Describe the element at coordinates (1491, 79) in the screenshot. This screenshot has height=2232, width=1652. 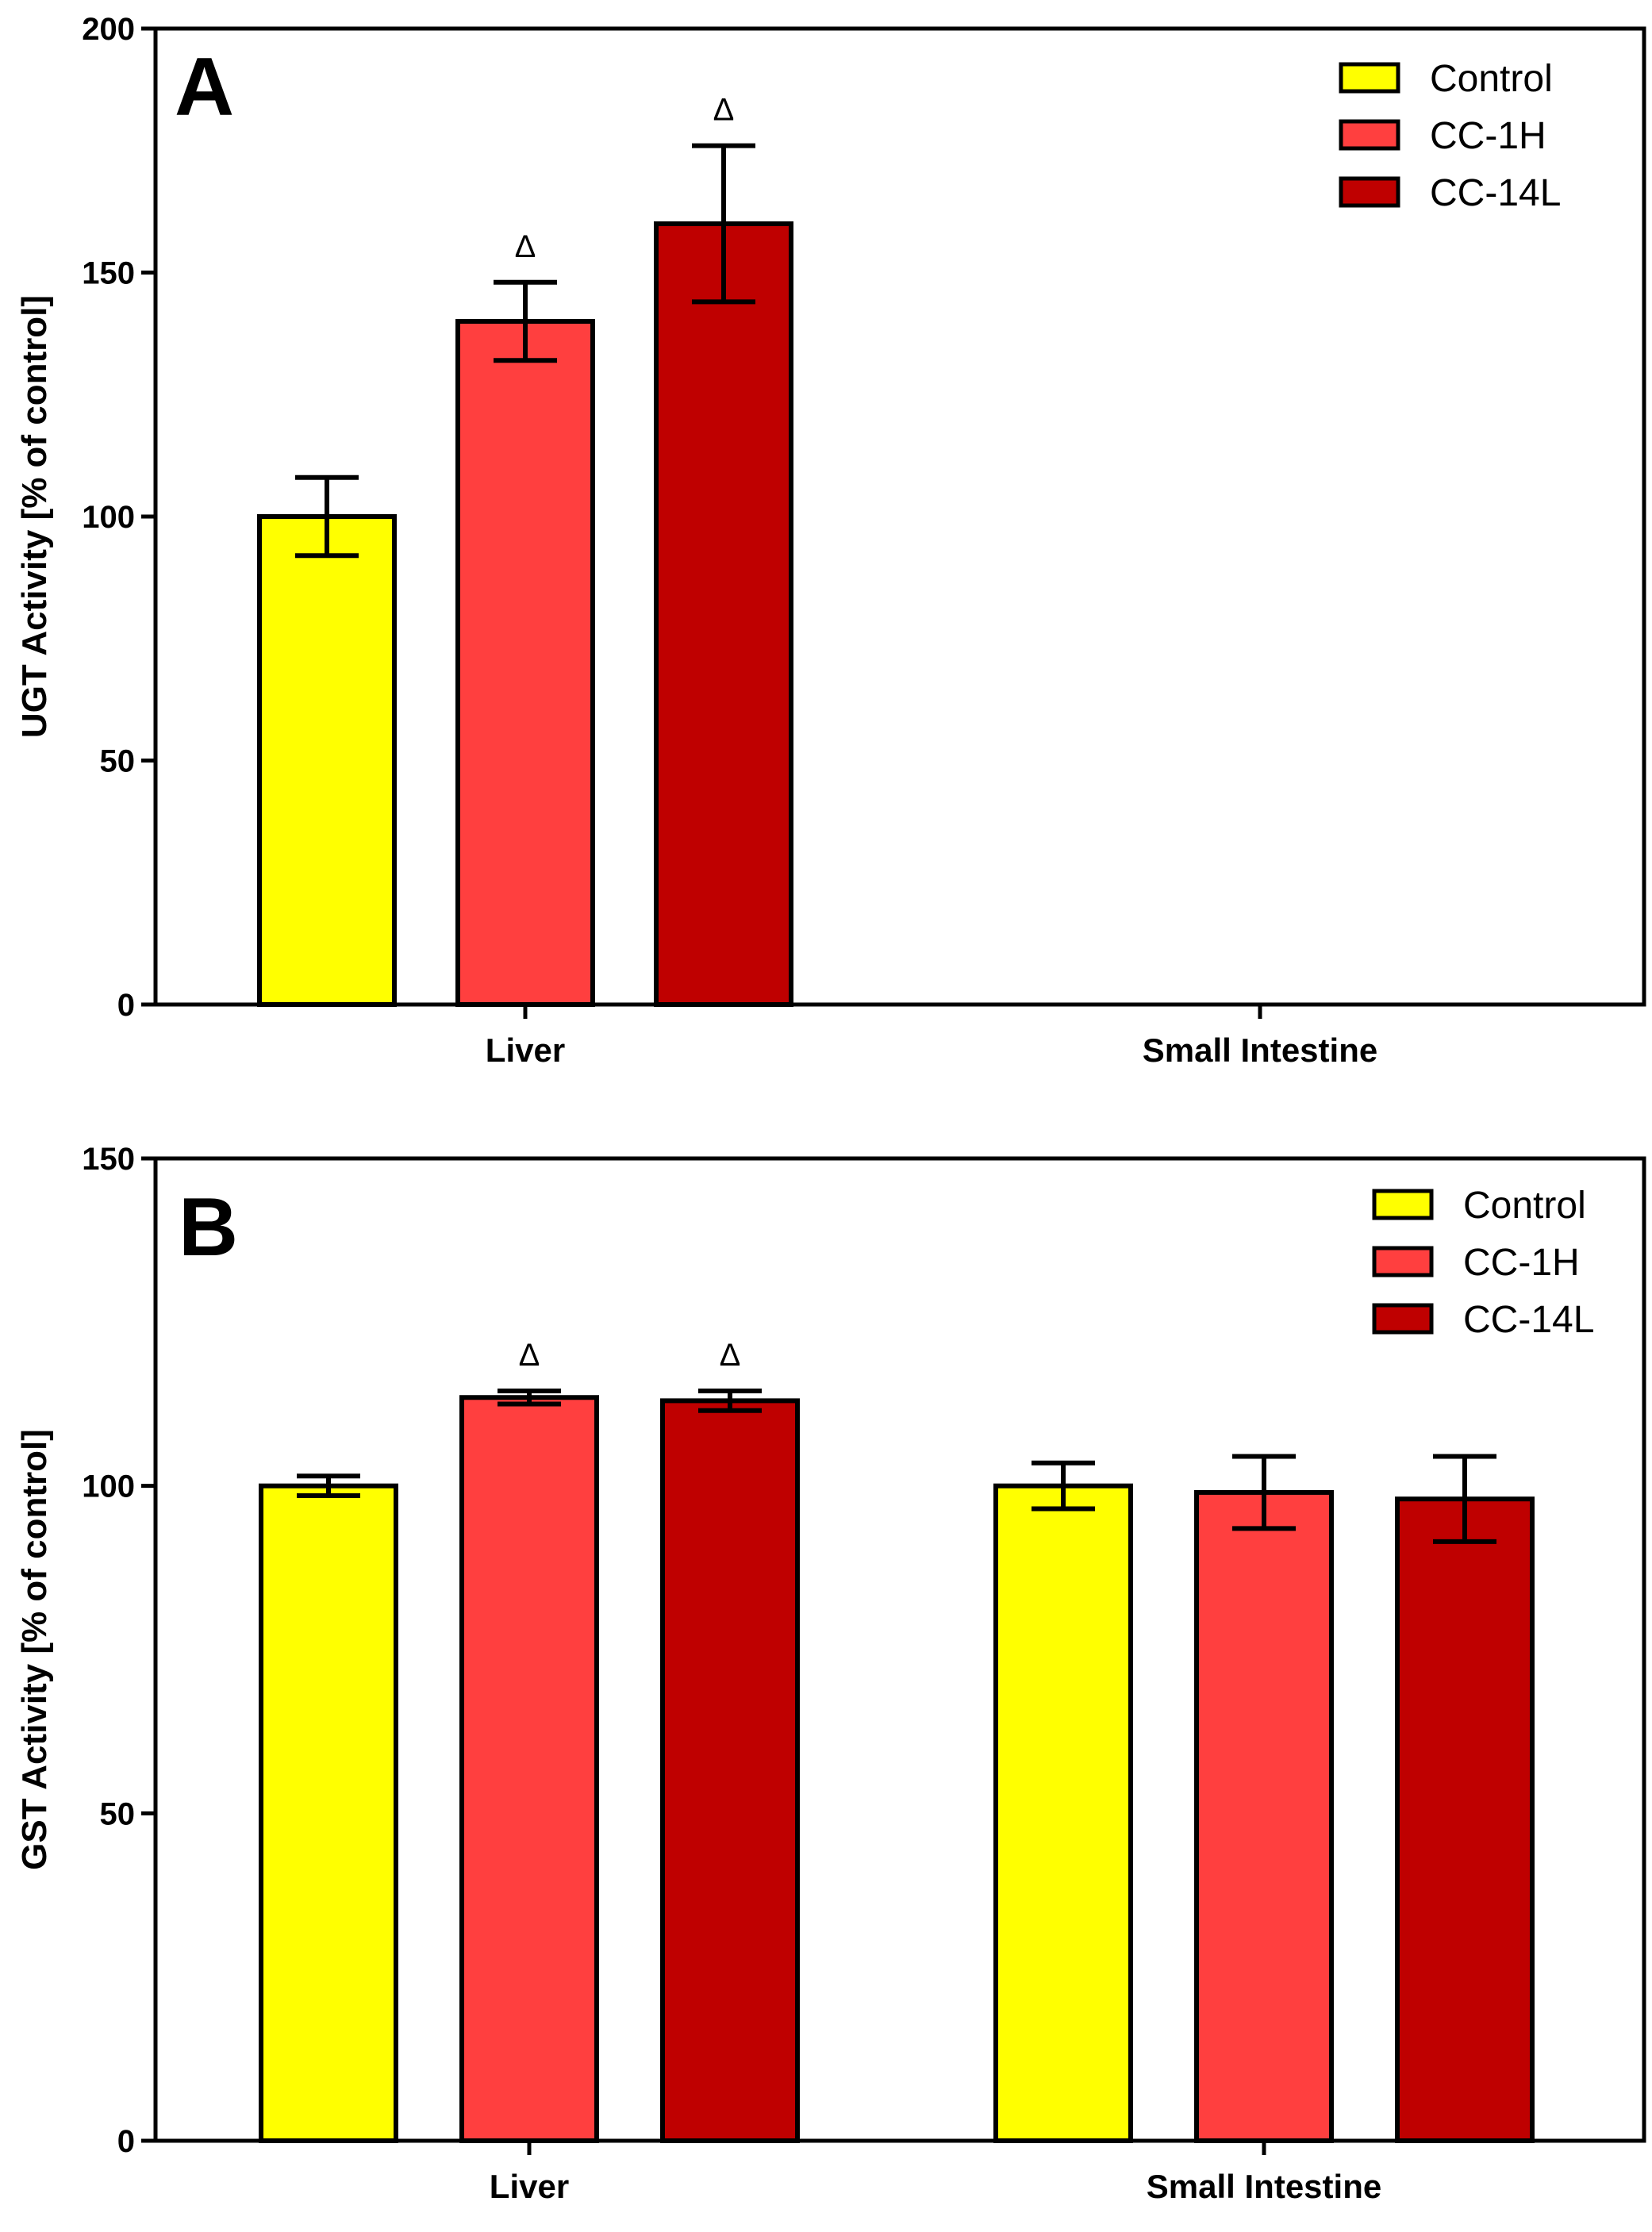
I see `panel-a-legend-label: Control` at that location.